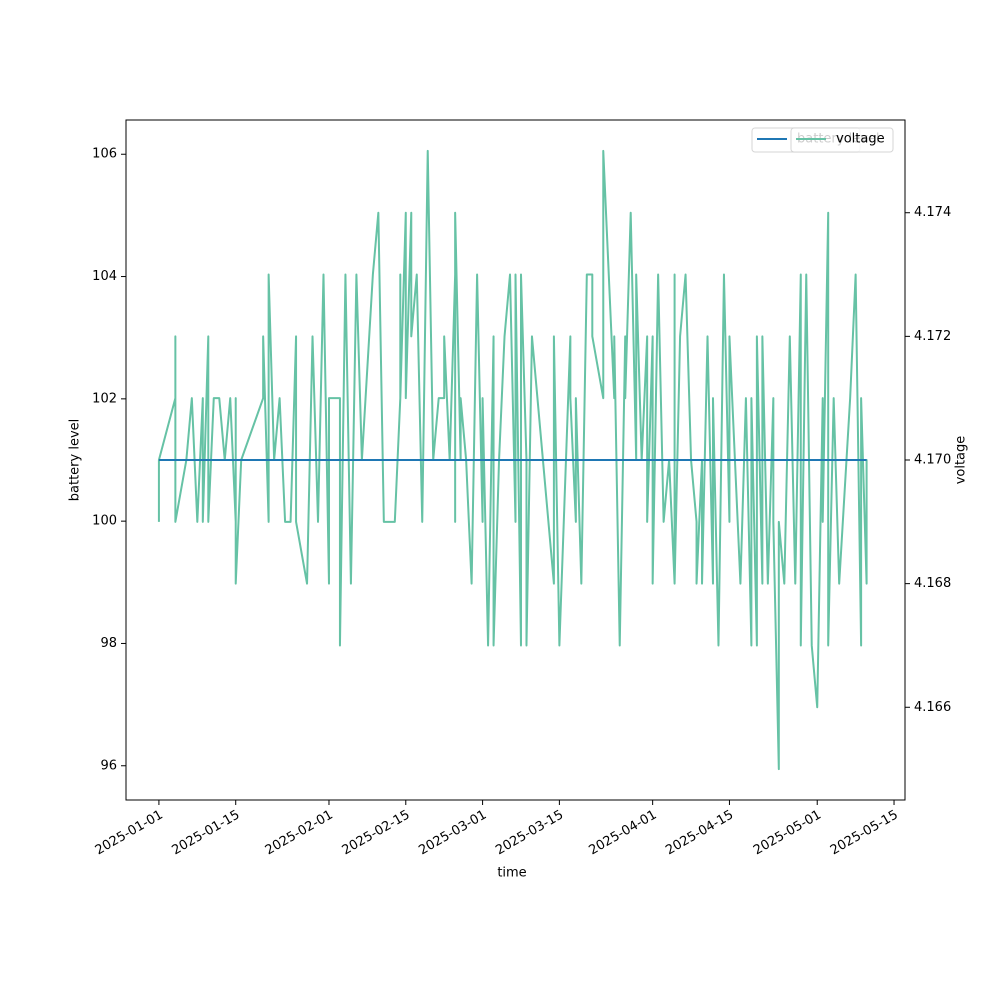  I want to click on legend-label: voltage, so click(860, 139).